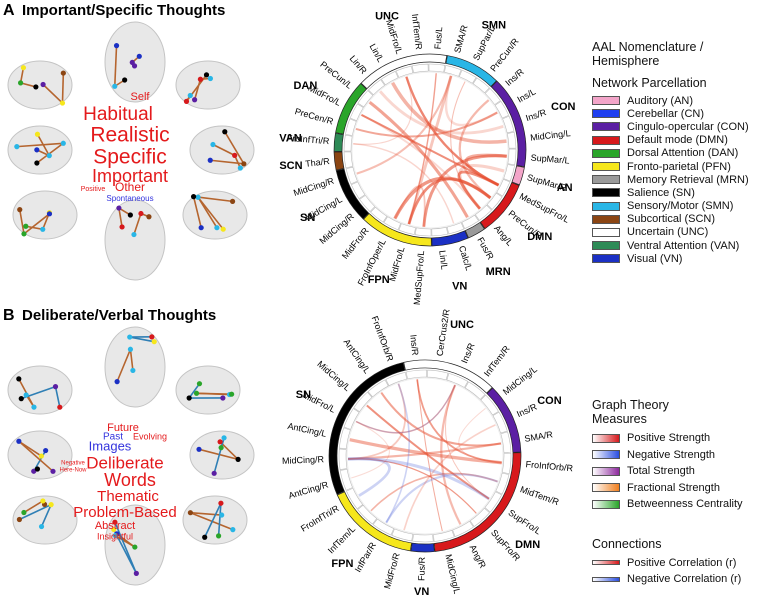  Describe the element at coordinates (550, 159) in the screenshot. I see `node-label: SupMar/L` at that location.